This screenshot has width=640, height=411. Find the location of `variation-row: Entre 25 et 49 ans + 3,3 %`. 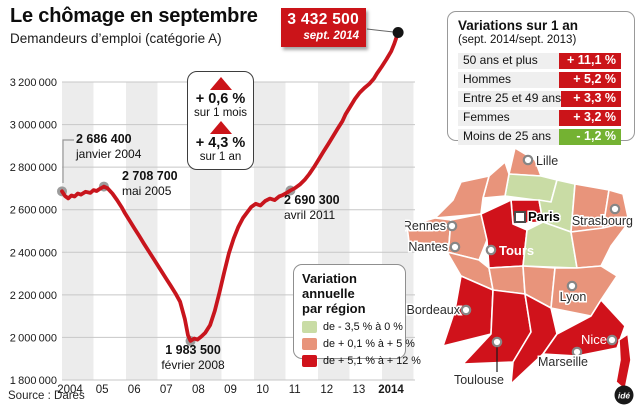

variation-row: Entre 25 et 49 ans + 3,3 % is located at coordinates (539, 99).